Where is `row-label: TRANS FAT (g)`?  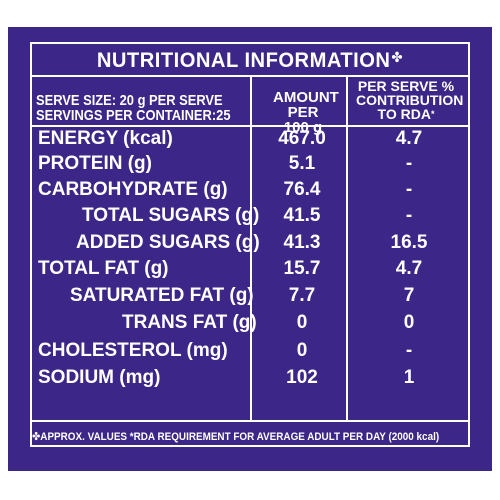
row-label: TRANS FAT (g) is located at coordinates (189, 322).